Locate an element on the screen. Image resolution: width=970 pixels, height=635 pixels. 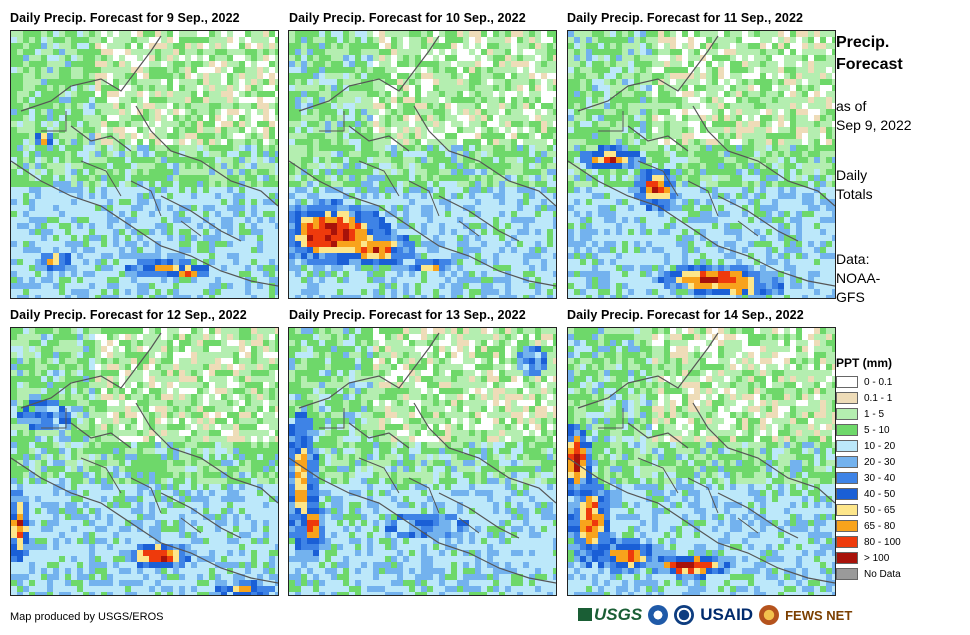
legend-row: 30 - 40 is located at coordinates (881, 478).